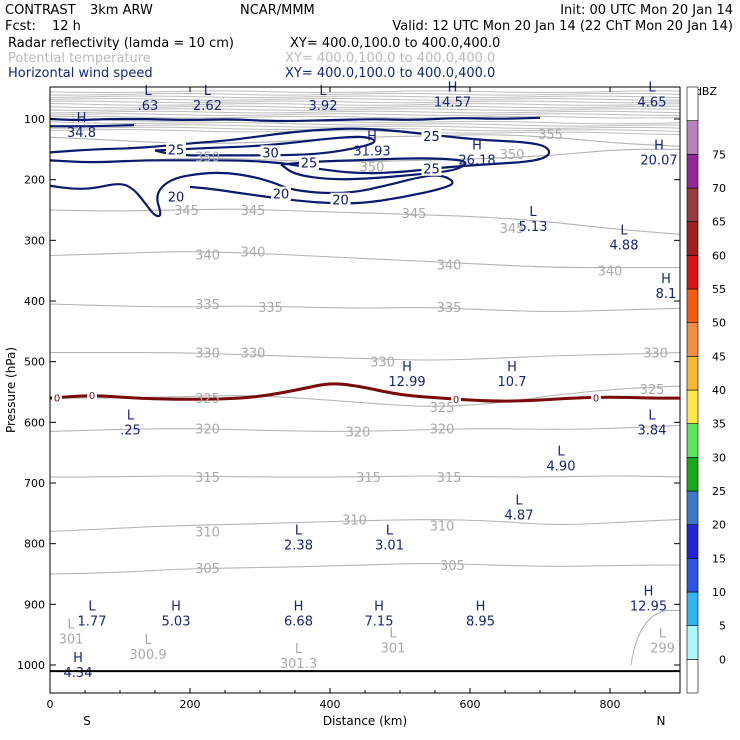  Describe the element at coordinates (390, 58) in the screenshot. I see `field-theta-xy: XY= 400.0,100.0 to 400.0,400.0` at that location.